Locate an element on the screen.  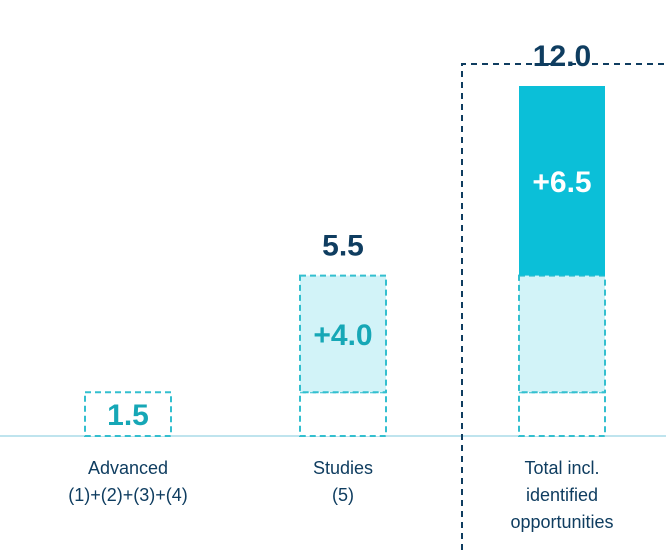
category-label-0-line-1: Advanced is located at coordinates (128, 468).